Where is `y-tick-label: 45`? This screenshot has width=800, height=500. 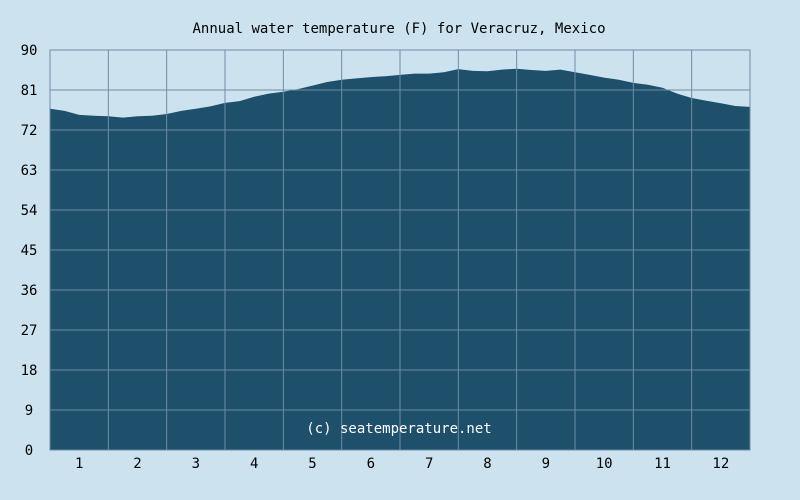 y-tick-label: 45 is located at coordinates (29, 251).